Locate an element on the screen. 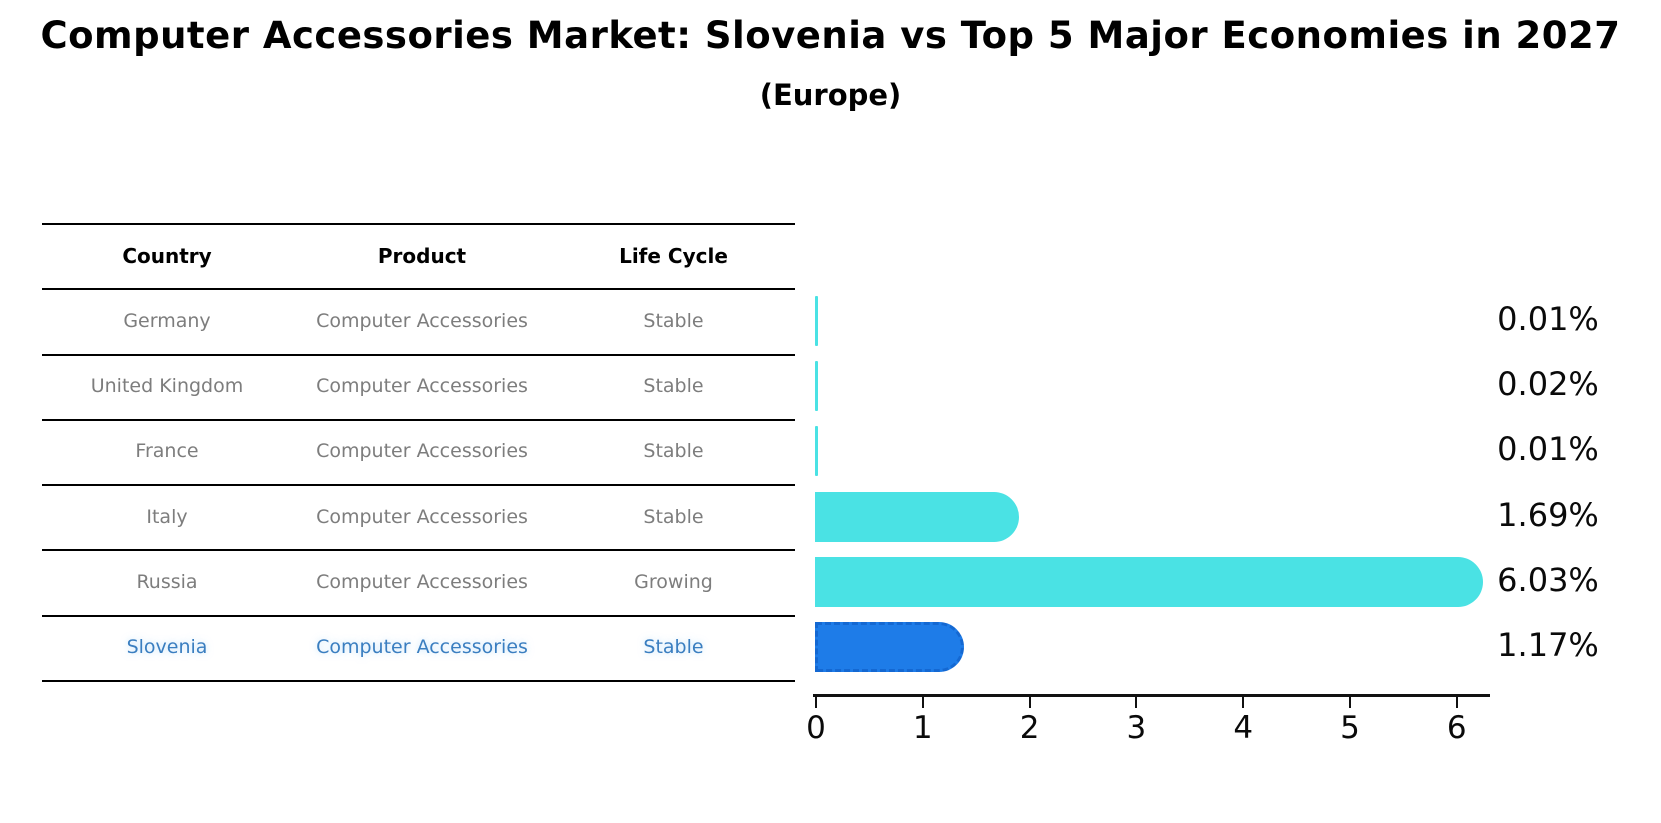 Image resolution: width=1661 pixels, height=823 pixels. value-label-russia: 6.03% is located at coordinates (1548, 580).